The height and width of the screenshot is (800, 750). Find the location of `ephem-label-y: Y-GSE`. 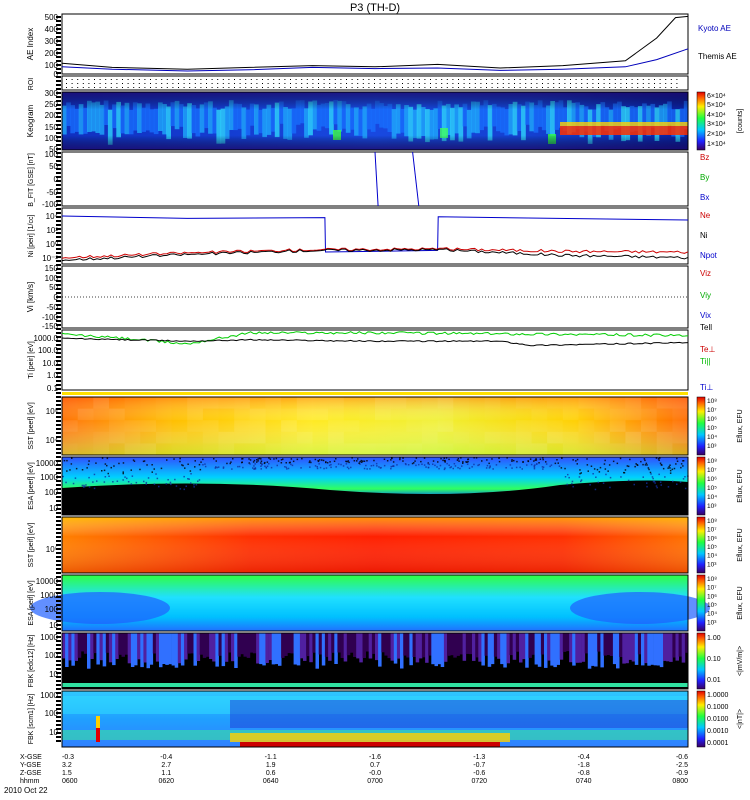

ephem-label-y: Y-GSE is located at coordinates (30, 765).